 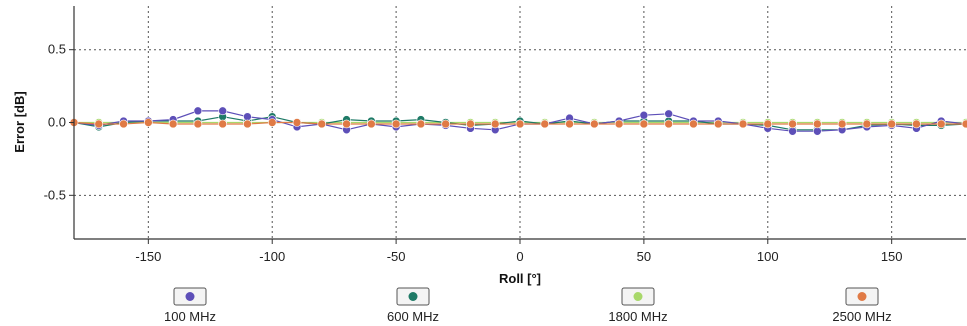 What do you see at coordinates (519, 256) in the screenshot?
I see `x-tick-label: 0` at bounding box center [519, 256].